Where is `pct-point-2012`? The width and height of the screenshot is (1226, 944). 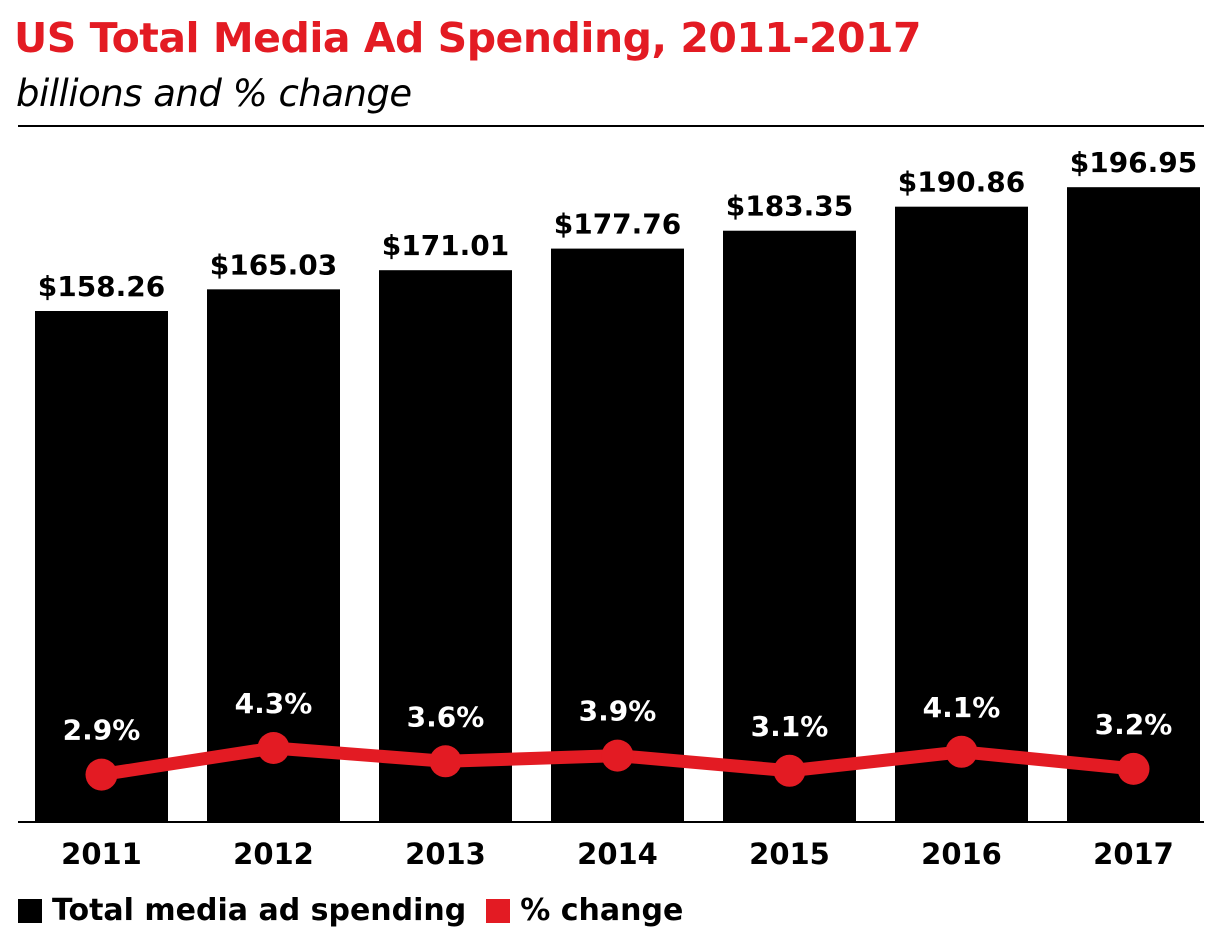 pct-point-2012 is located at coordinates (273, 748).